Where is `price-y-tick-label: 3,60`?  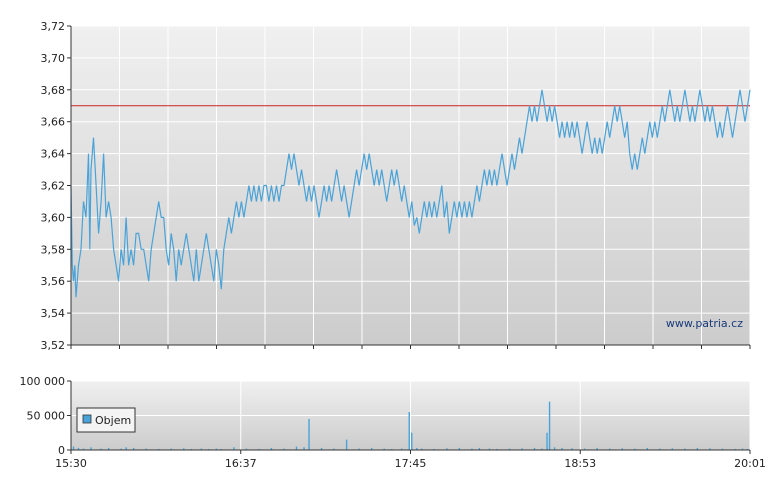 price-y-tick-label: 3,60 is located at coordinates (53, 217).